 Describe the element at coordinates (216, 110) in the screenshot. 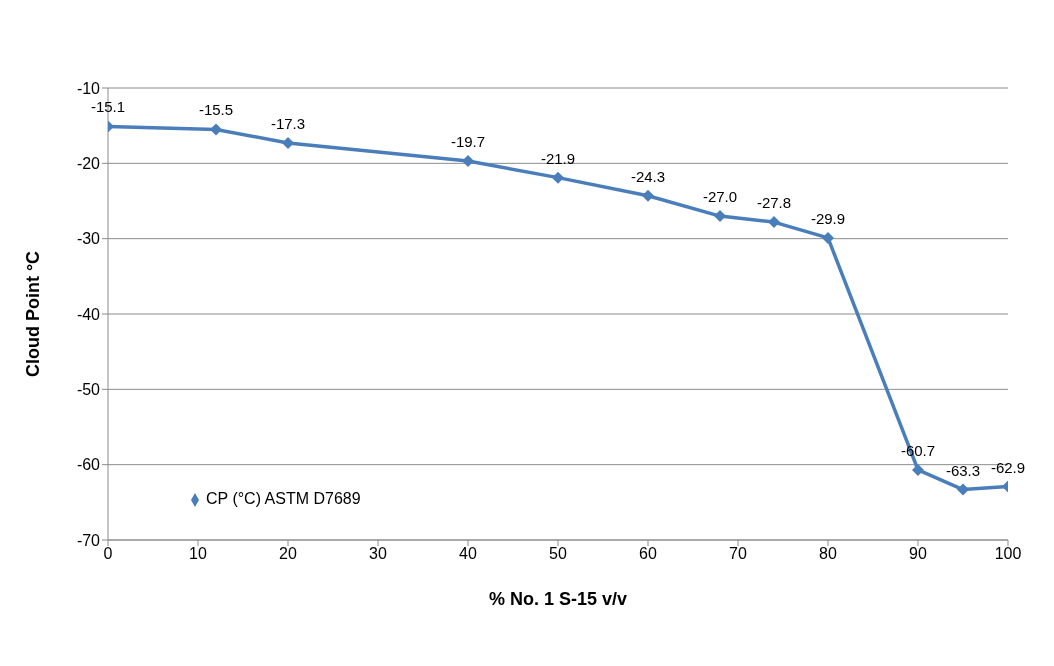

I see `data-label: -15.5` at that location.